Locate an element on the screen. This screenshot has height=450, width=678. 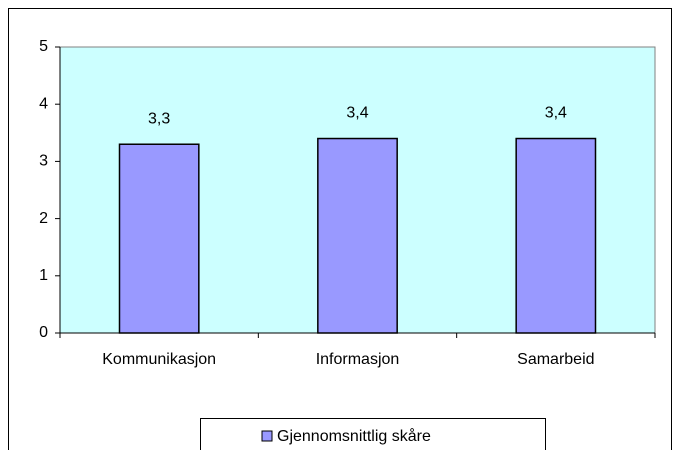
y-tick-label: 1 is located at coordinates (43, 275).